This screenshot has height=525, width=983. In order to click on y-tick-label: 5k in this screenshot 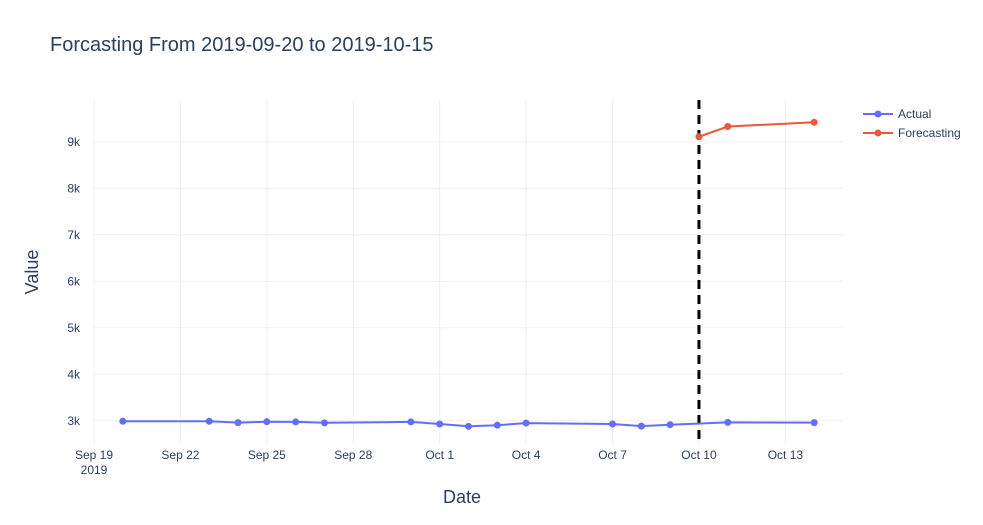, I will do `click(74, 328)`.